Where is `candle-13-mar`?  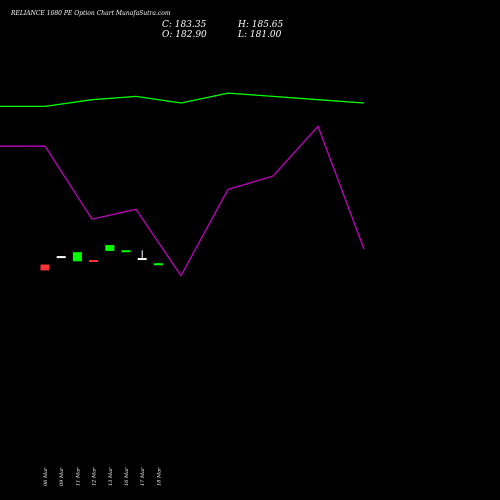 candle-13-mar is located at coordinates (110, 248).